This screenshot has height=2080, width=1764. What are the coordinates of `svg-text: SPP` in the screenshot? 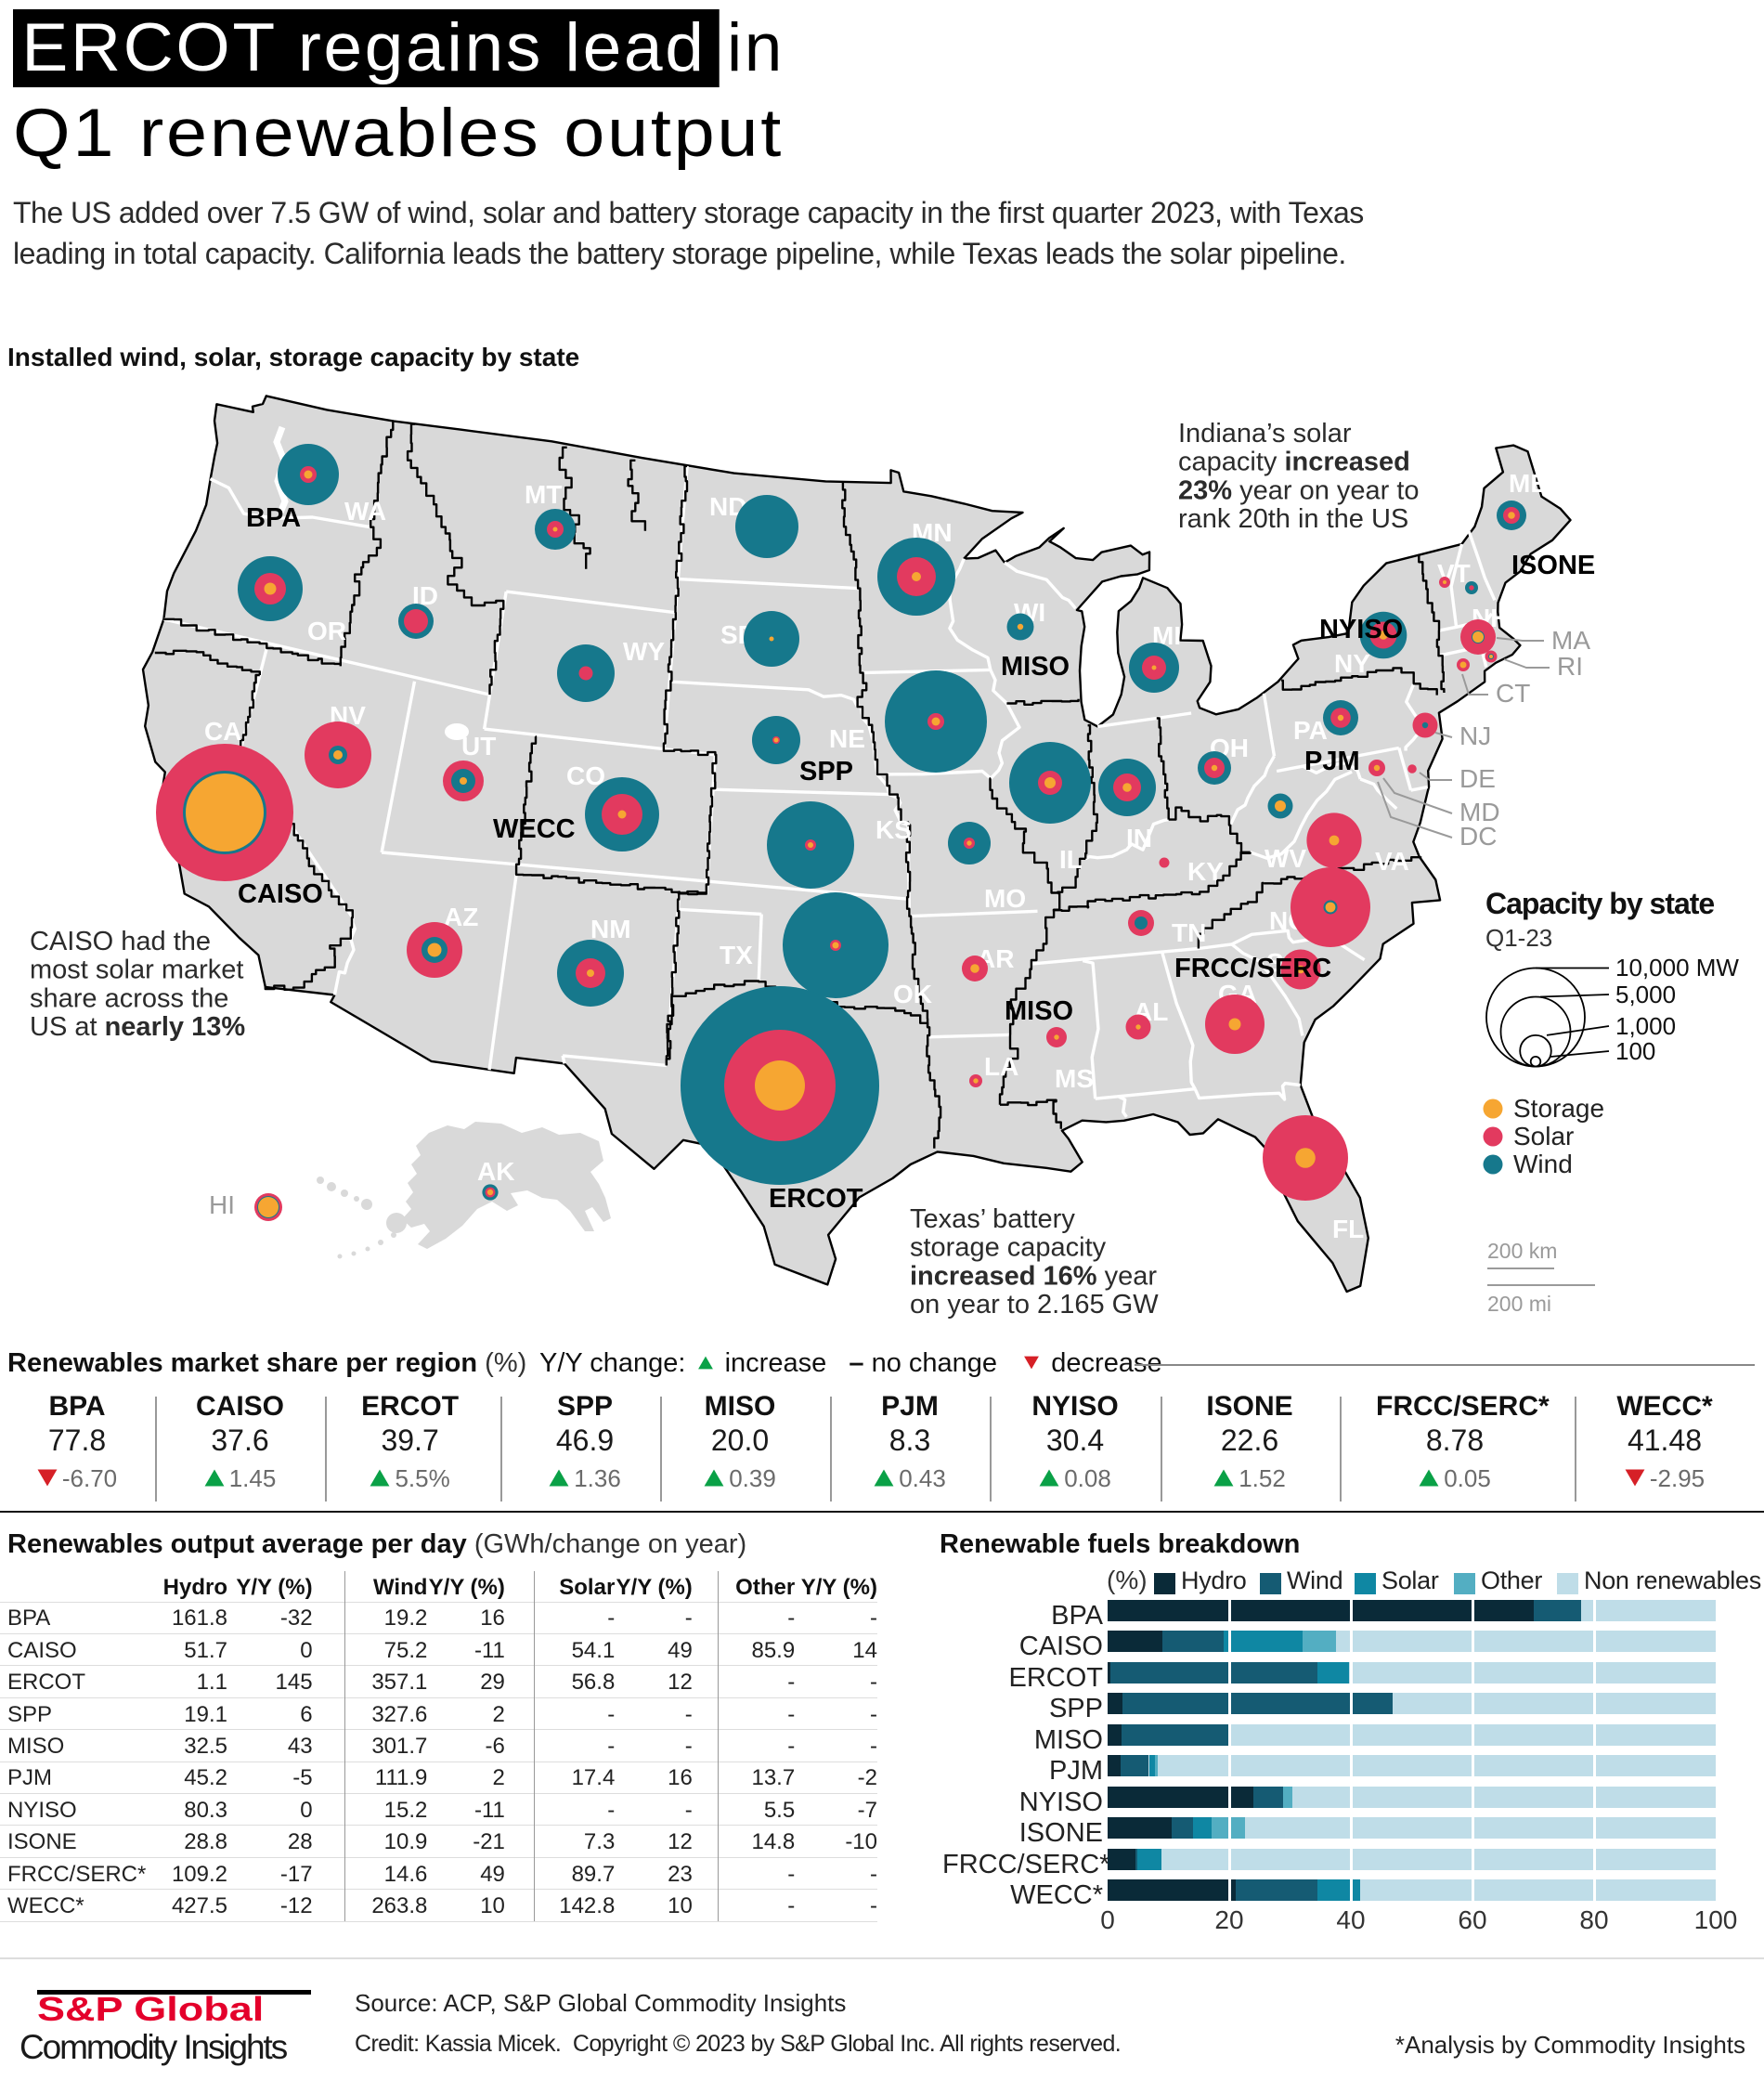 It's located at (826, 771).